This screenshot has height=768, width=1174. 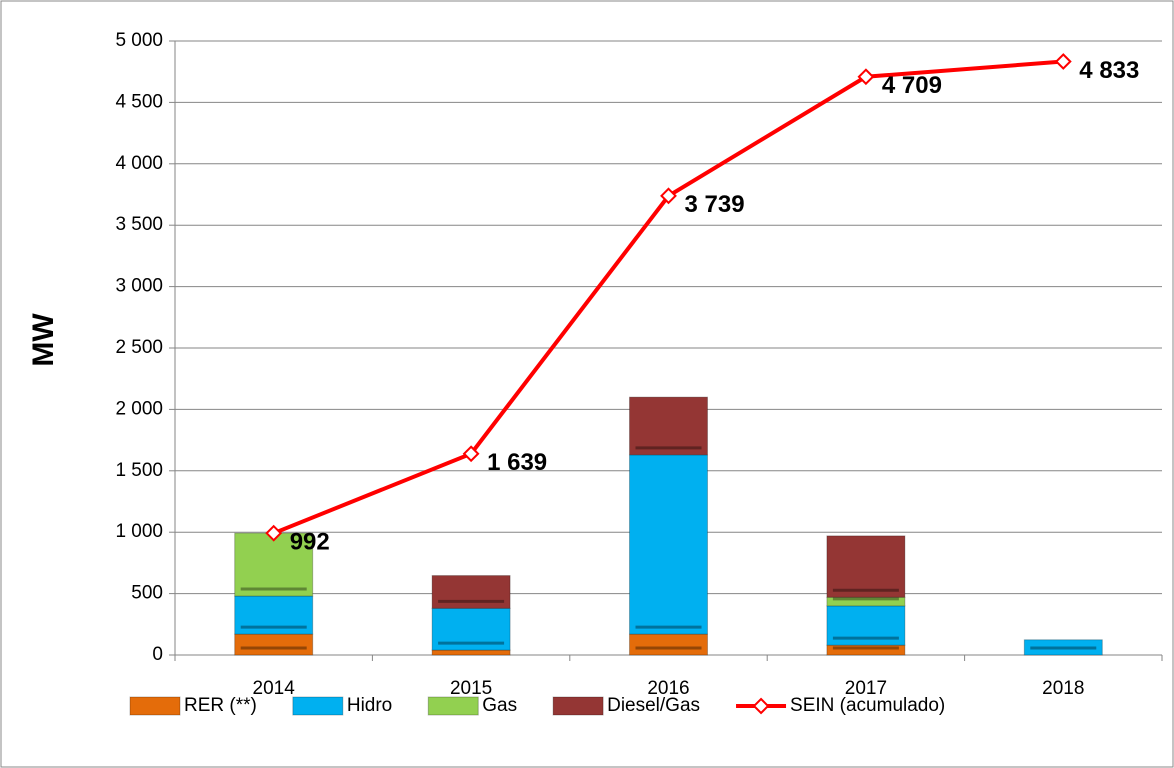 What do you see at coordinates (157, 654) in the screenshot?
I see `y-tick-label: 0` at bounding box center [157, 654].